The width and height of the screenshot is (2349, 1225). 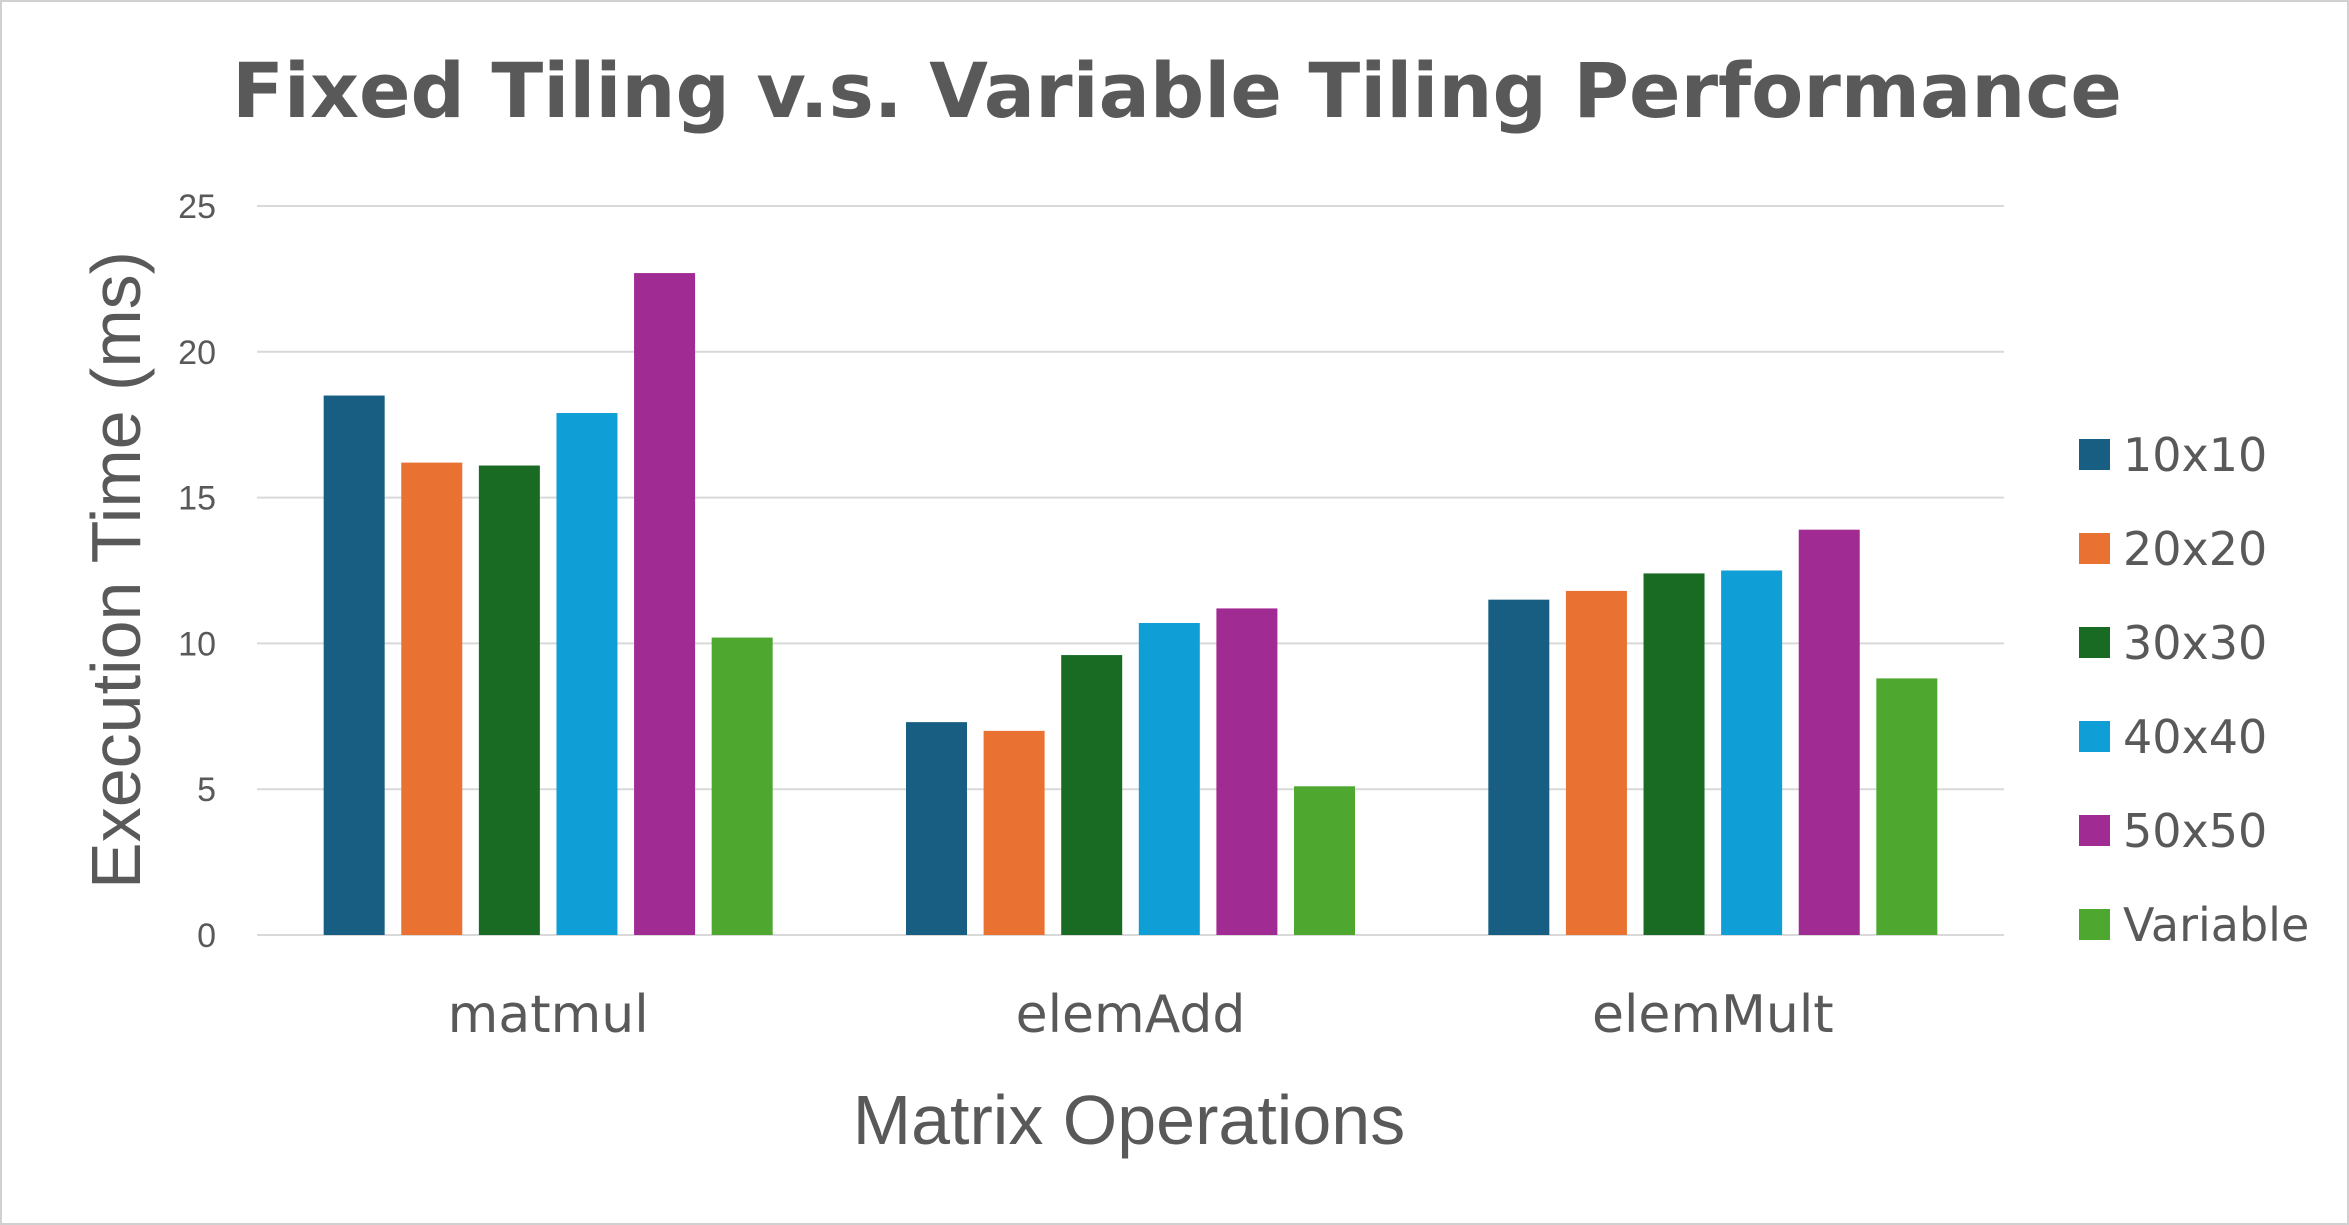 I want to click on y-tick-label: 15, so click(x=197, y=499).